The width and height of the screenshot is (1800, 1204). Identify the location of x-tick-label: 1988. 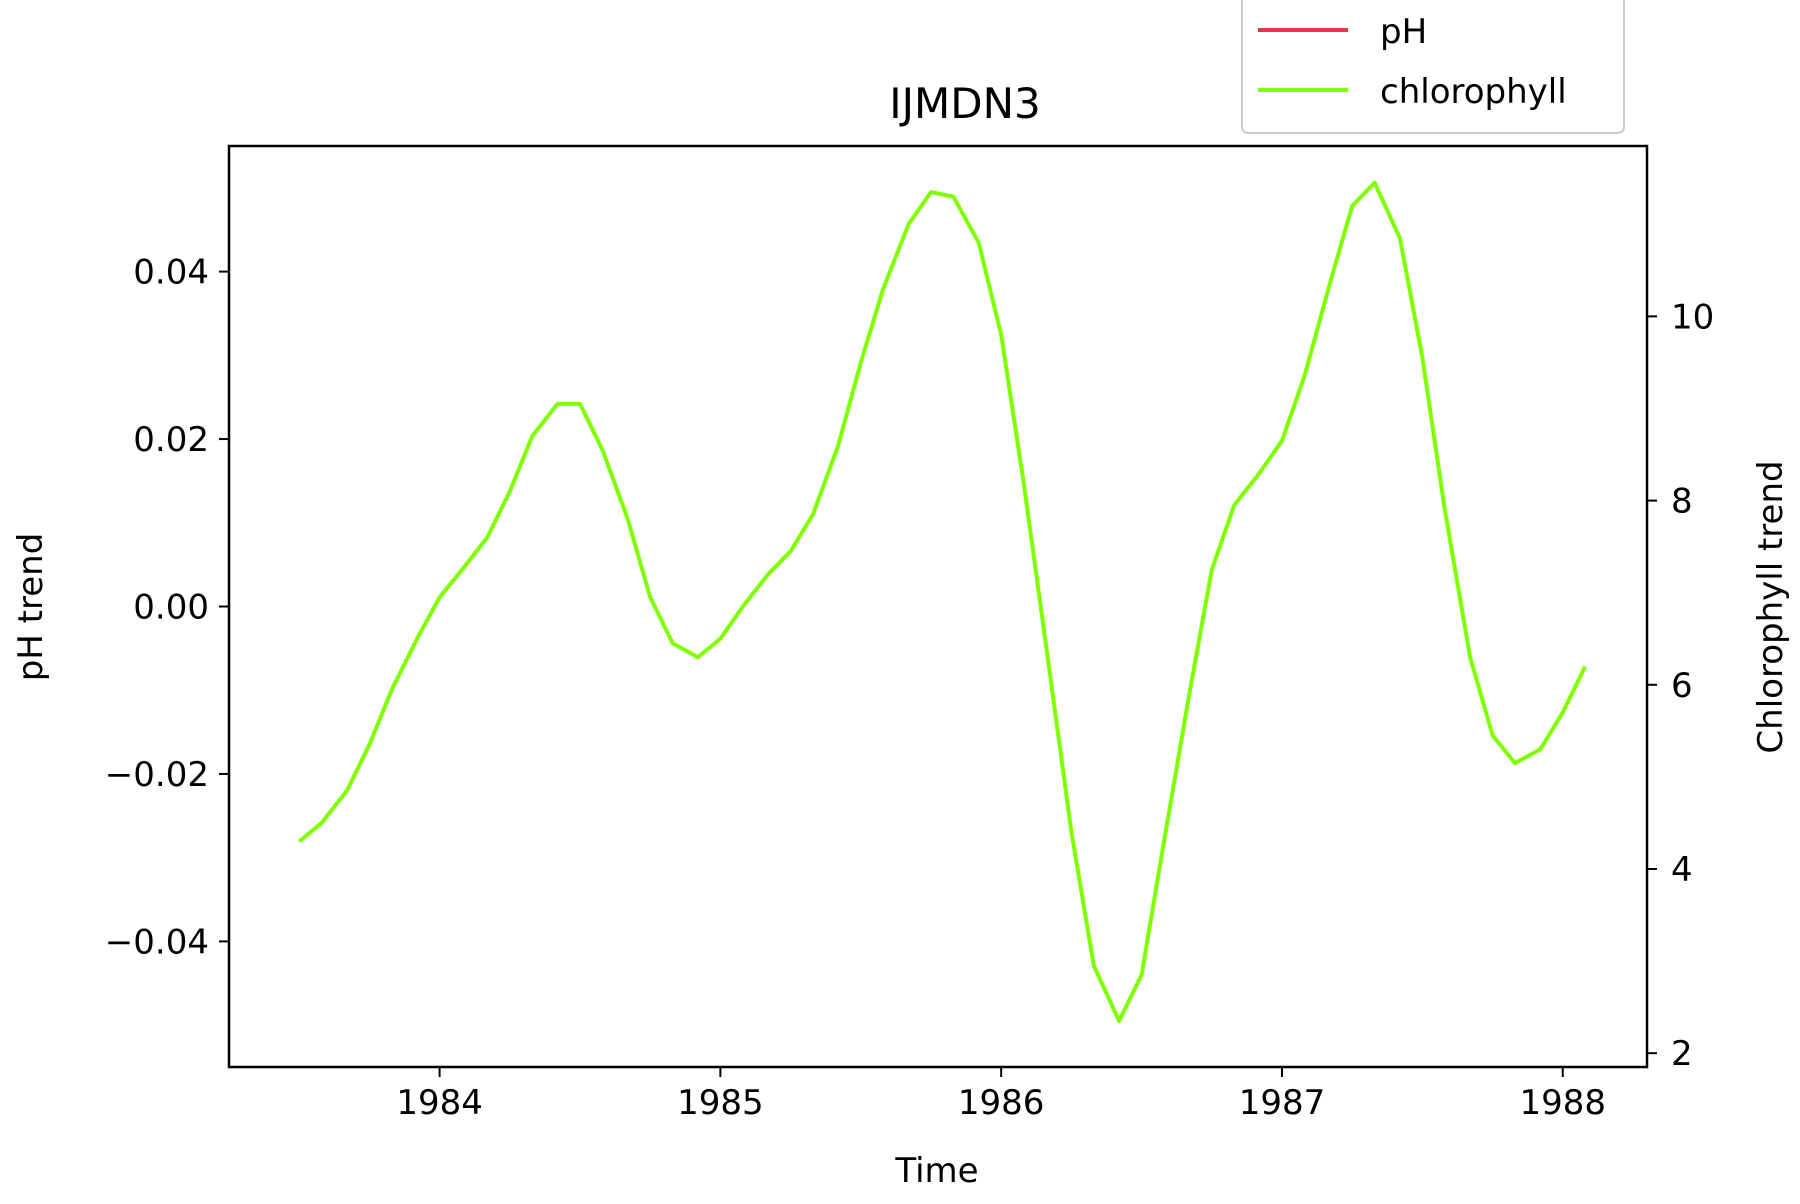
(1562, 1103).